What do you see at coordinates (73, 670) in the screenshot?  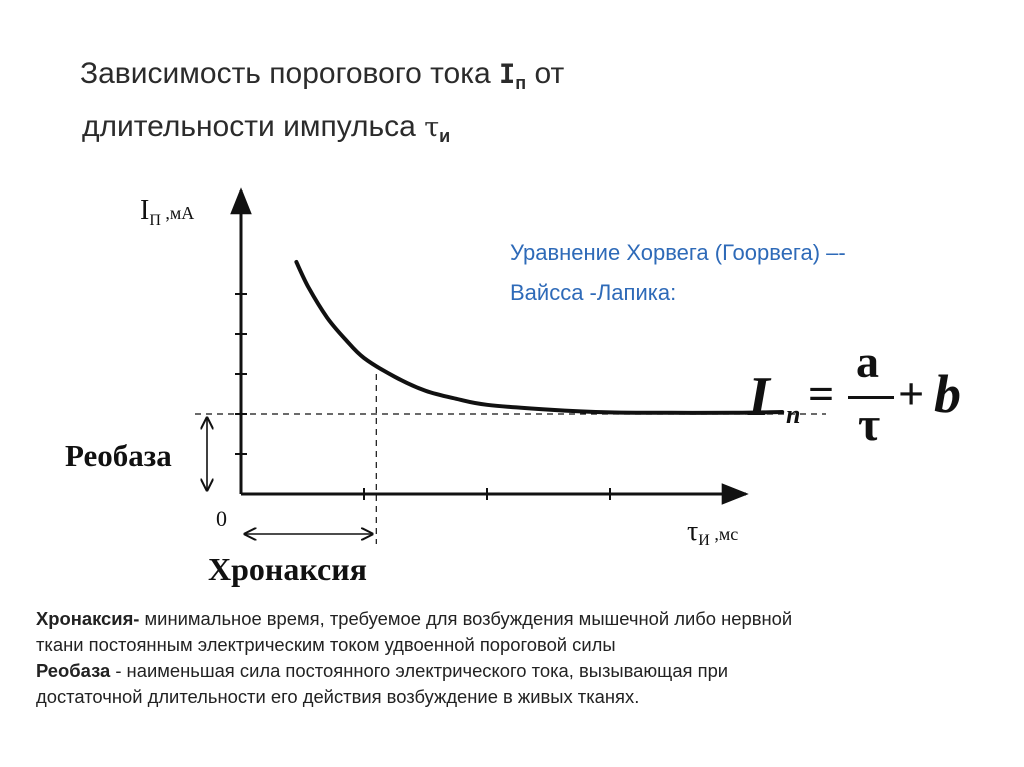 I see `definition-term: Реобаза` at bounding box center [73, 670].